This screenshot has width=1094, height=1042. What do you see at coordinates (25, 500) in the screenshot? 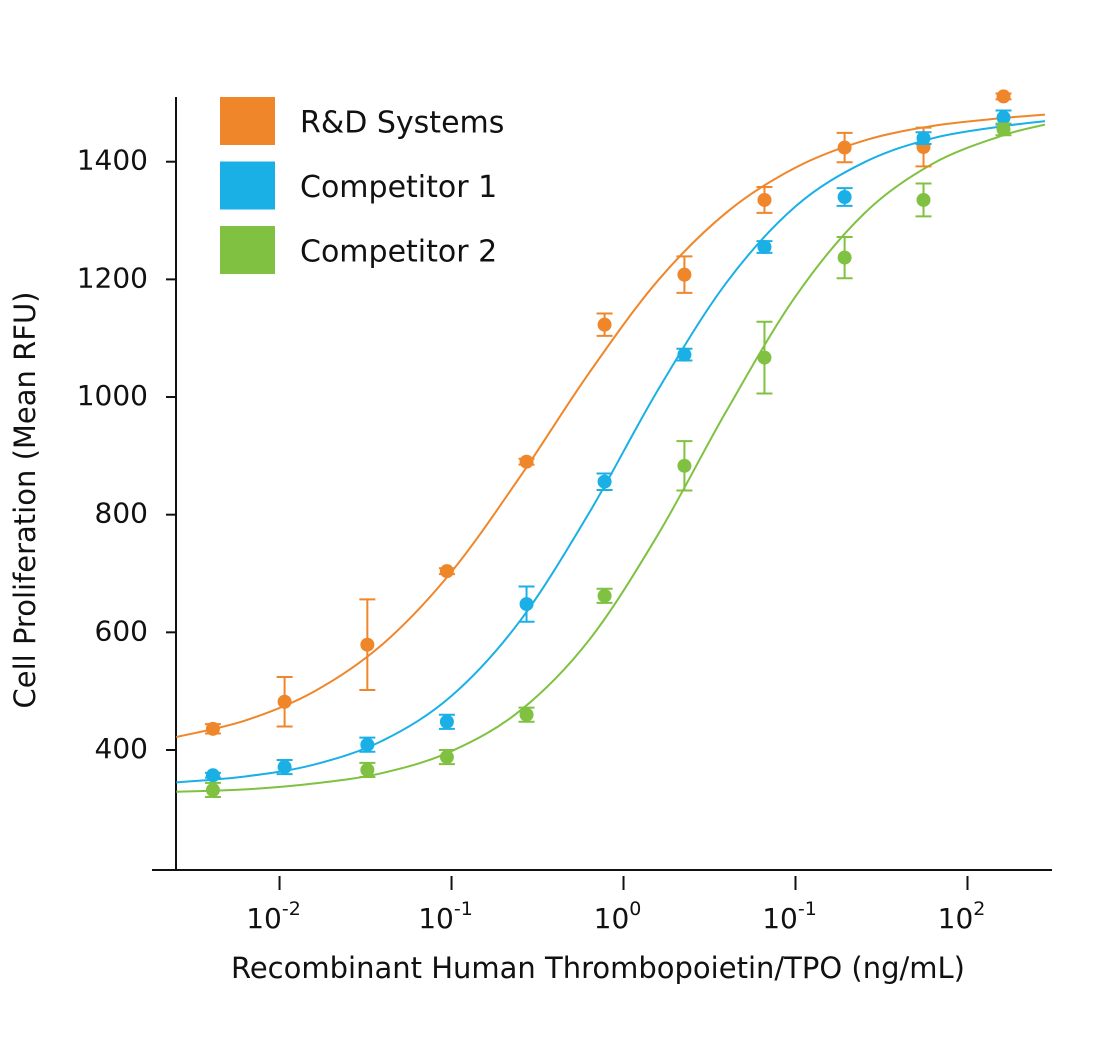
I see `y-axis-title: Cell Proliferation (Mean RFU)` at bounding box center [25, 500].